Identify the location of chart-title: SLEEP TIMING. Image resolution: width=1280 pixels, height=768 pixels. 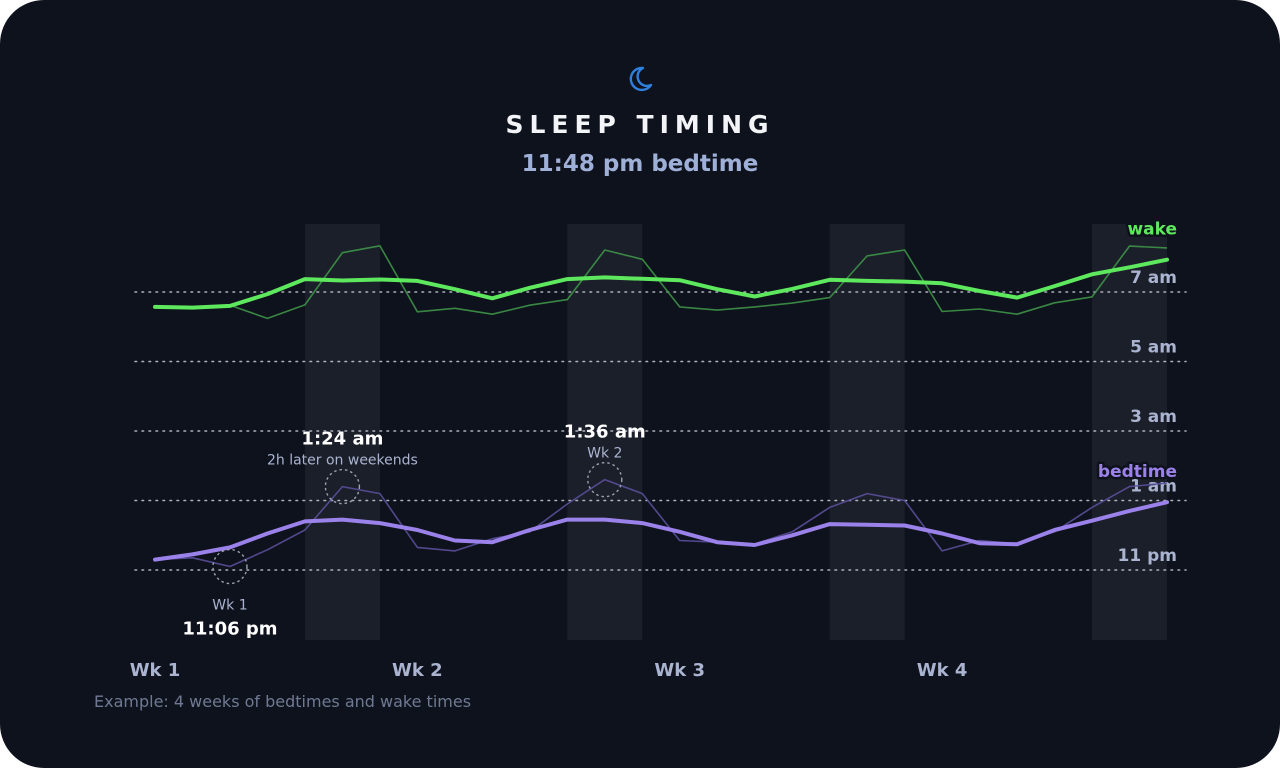
(640, 124).